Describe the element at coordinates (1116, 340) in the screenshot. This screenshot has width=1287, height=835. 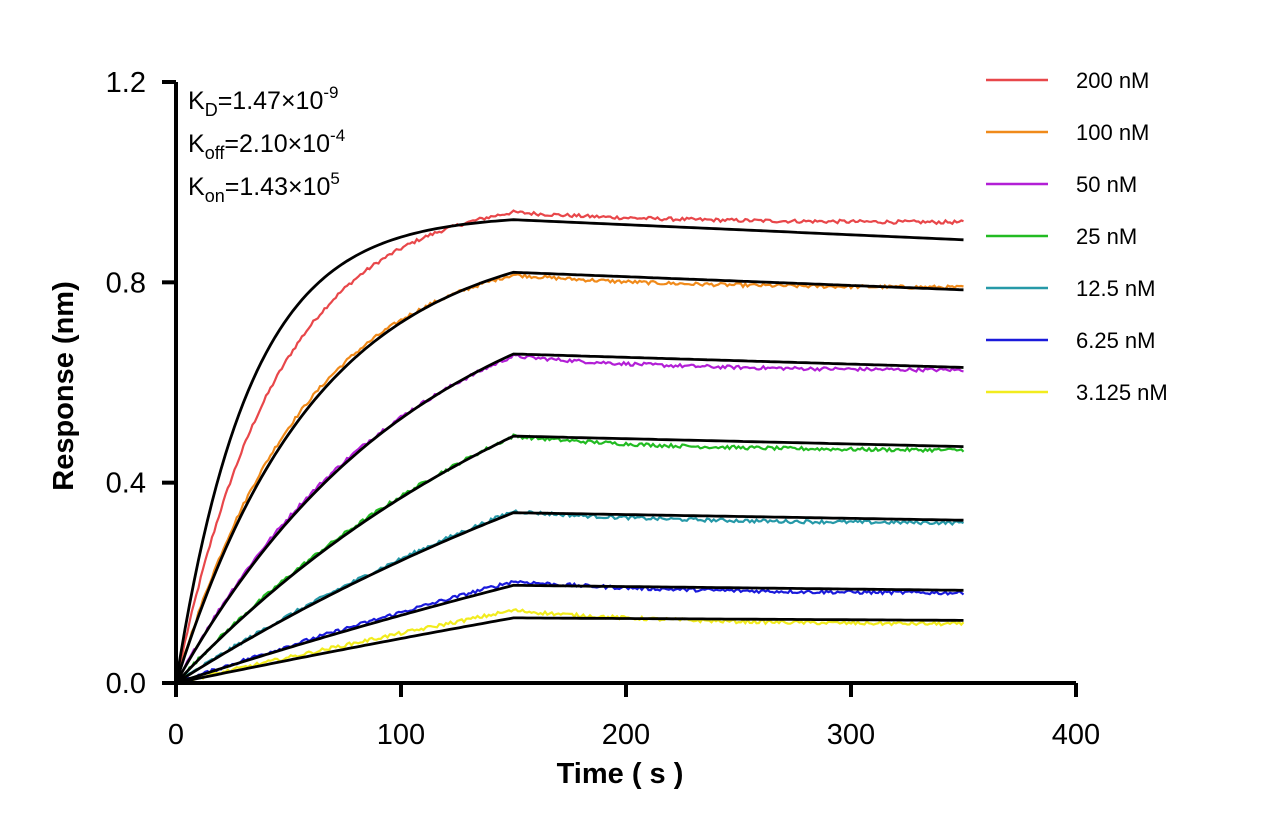
I see `legend-label: 6.25 nM` at that location.